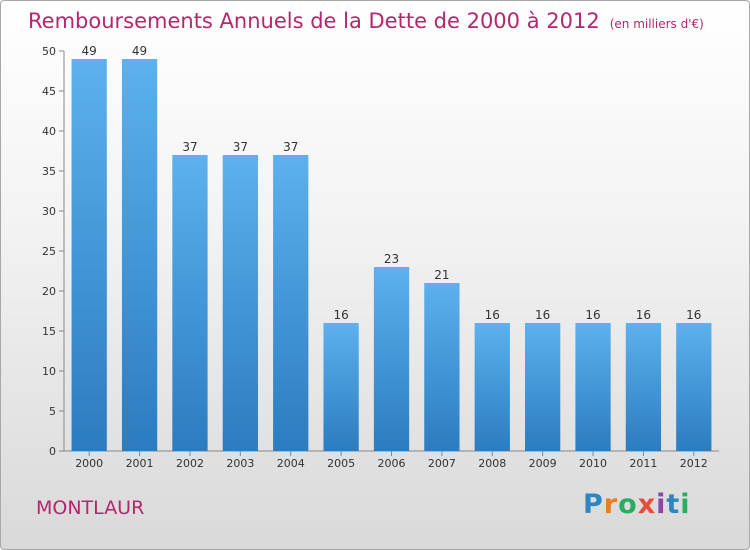 Image resolution: width=750 pixels, height=550 pixels. What do you see at coordinates (139, 255) in the screenshot?
I see `bar-2001` at bounding box center [139, 255].